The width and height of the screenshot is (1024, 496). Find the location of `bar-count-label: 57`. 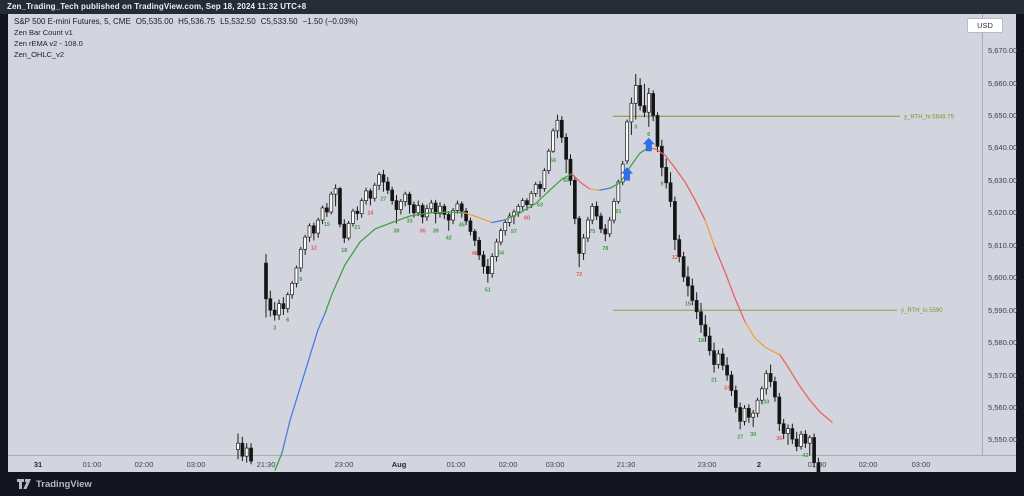

bar-count-label: 57 is located at coordinates (514, 232).